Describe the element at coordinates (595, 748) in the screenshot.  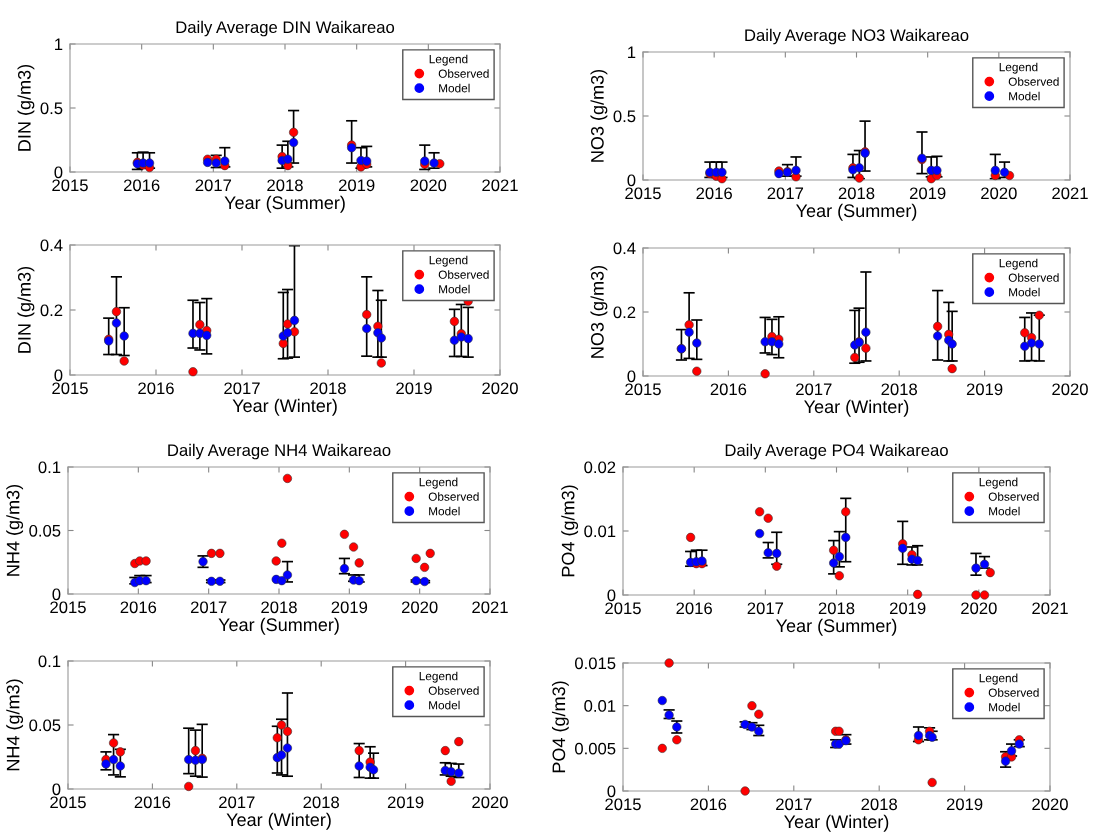
I see `y-tick-label: 0.005` at that location.